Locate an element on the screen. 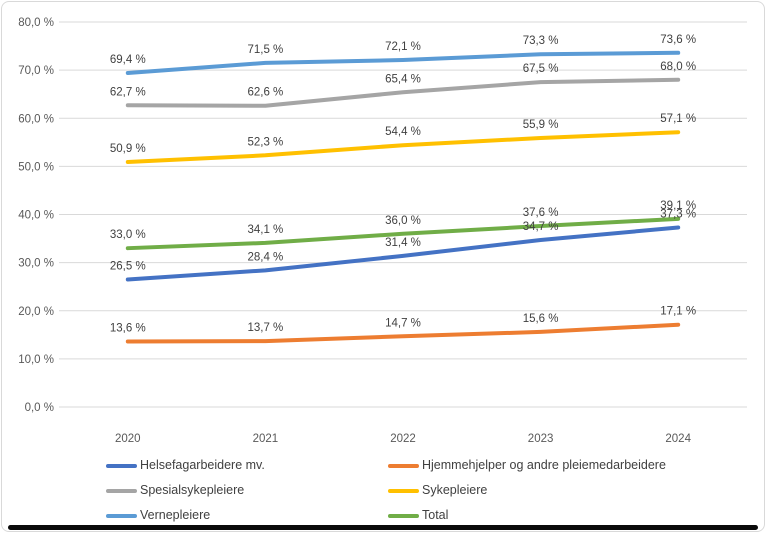 The image size is (768, 538). data-label: 28,4 % is located at coordinates (265, 257).